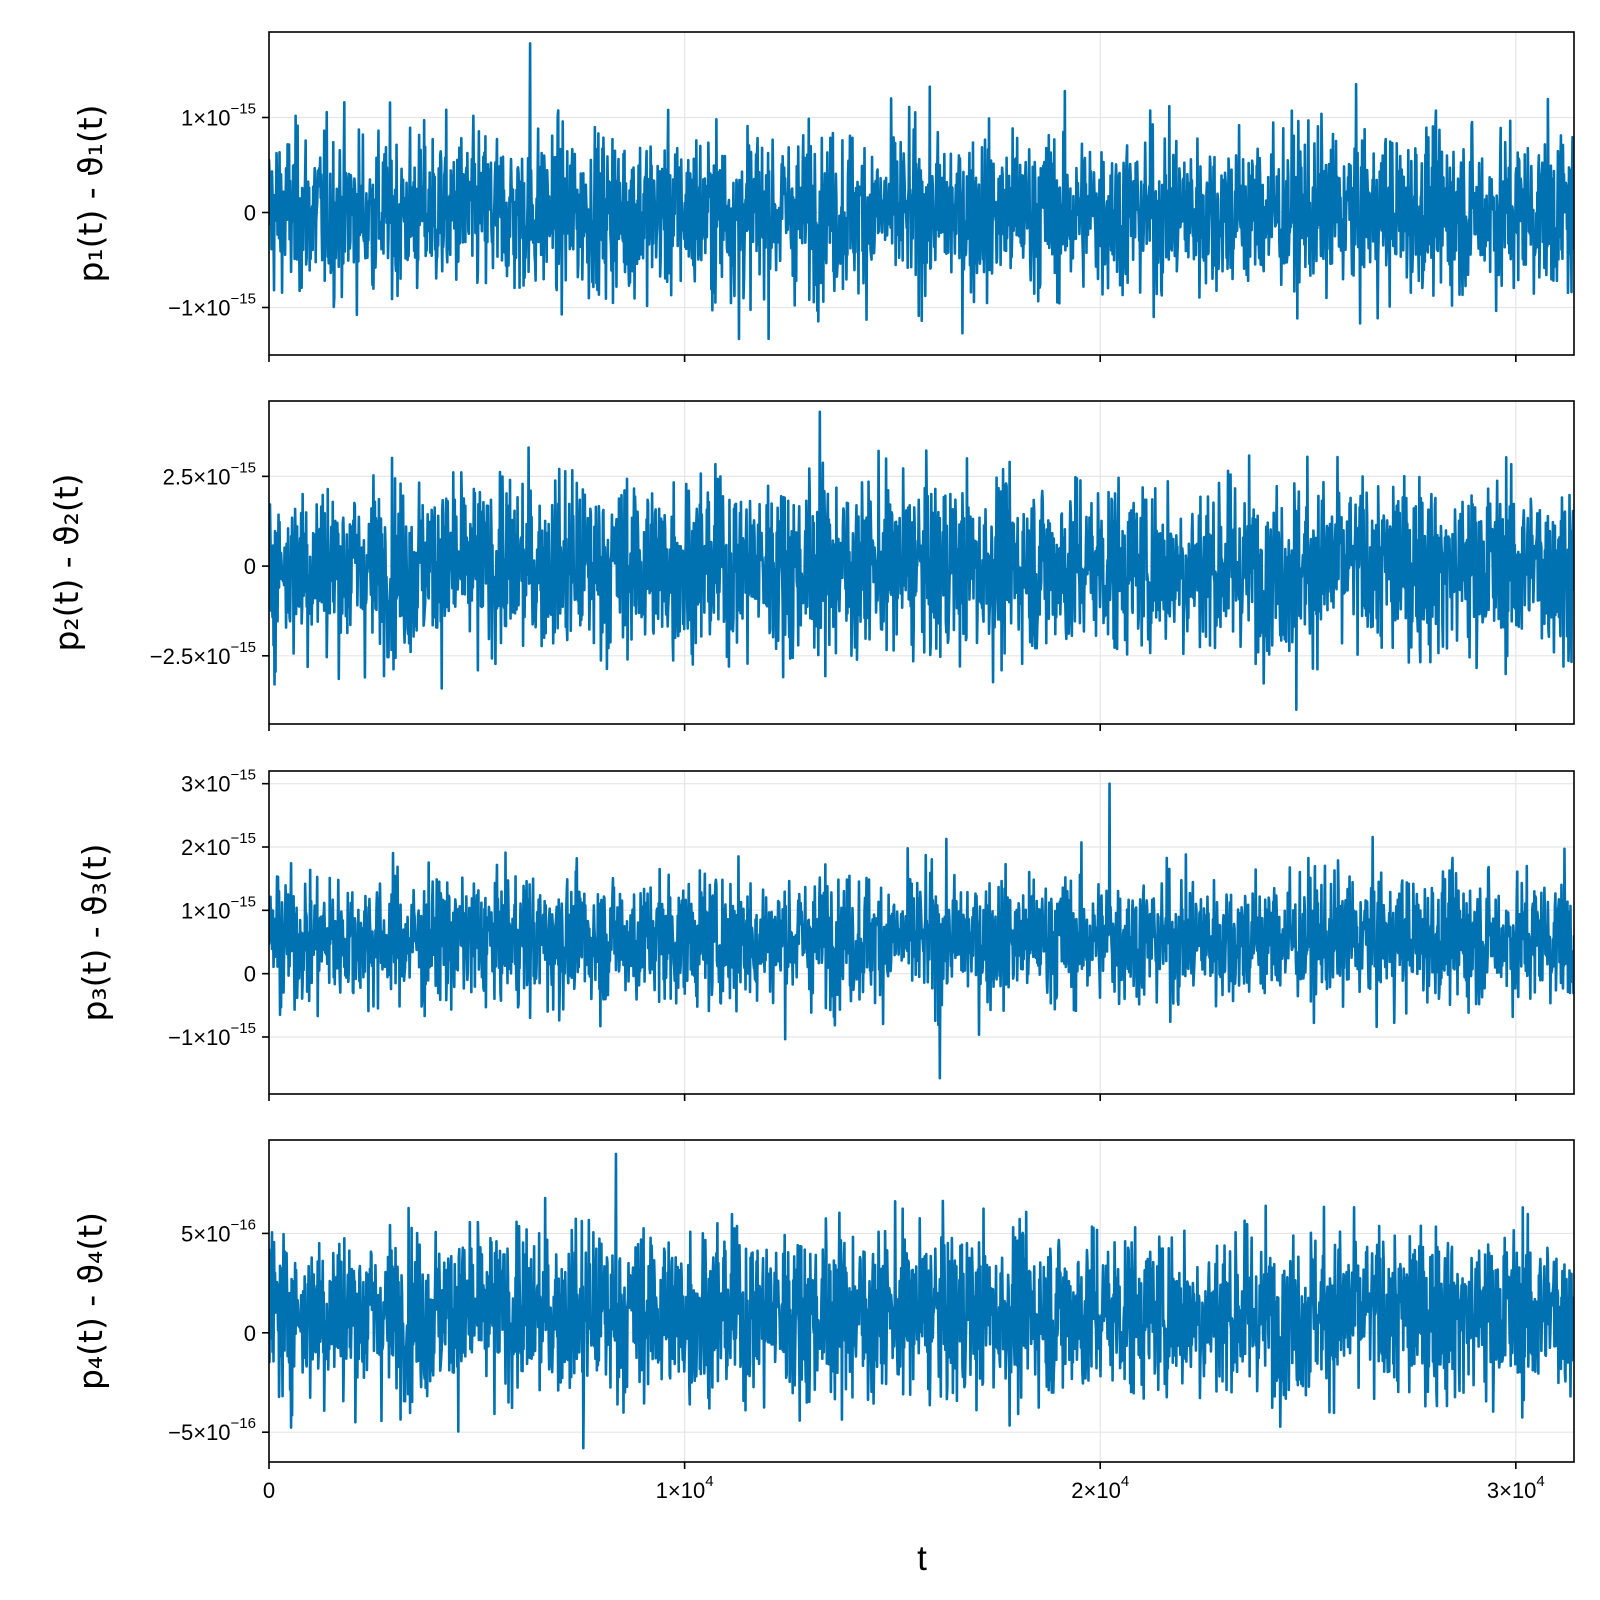 This screenshot has height=1600, width=1600. Describe the element at coordinates (218, 1231) in the screenshot. I see `y-tick-label: 5×10⁻¹⁶` at that location.